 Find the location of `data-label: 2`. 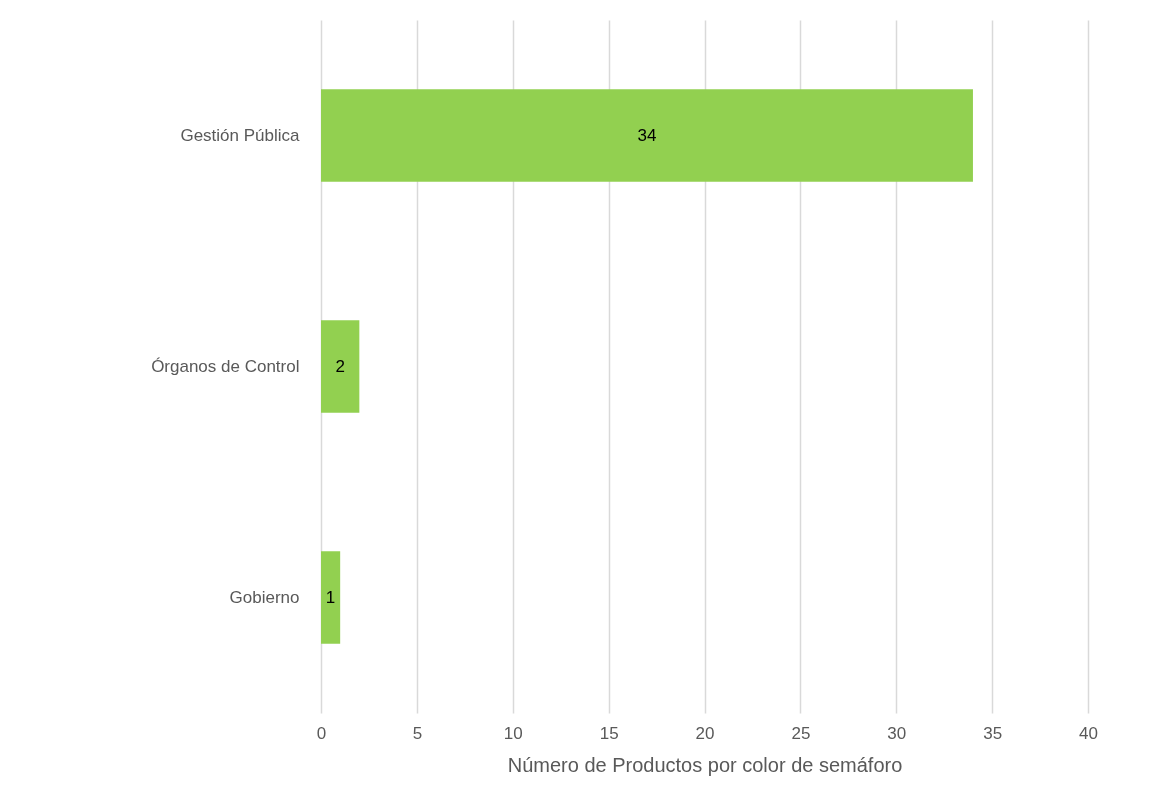

data-label: 2 is located at coordinates (340, 366).